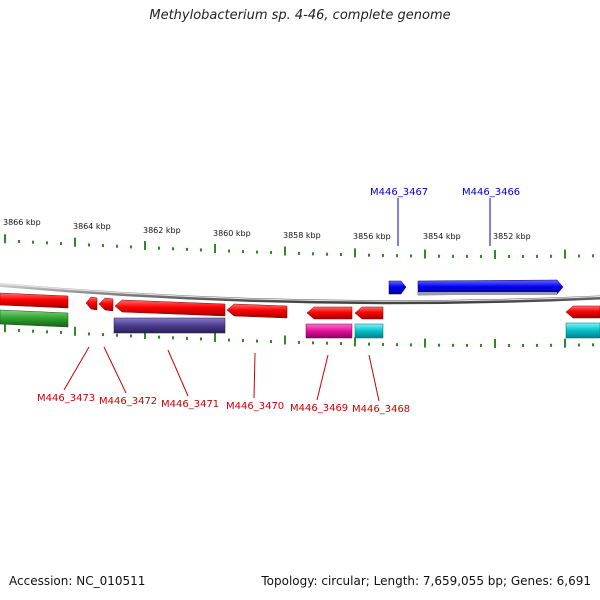 This screenshot has height=600, width=600. I want to click on label-leader-line, so click(322, 377).